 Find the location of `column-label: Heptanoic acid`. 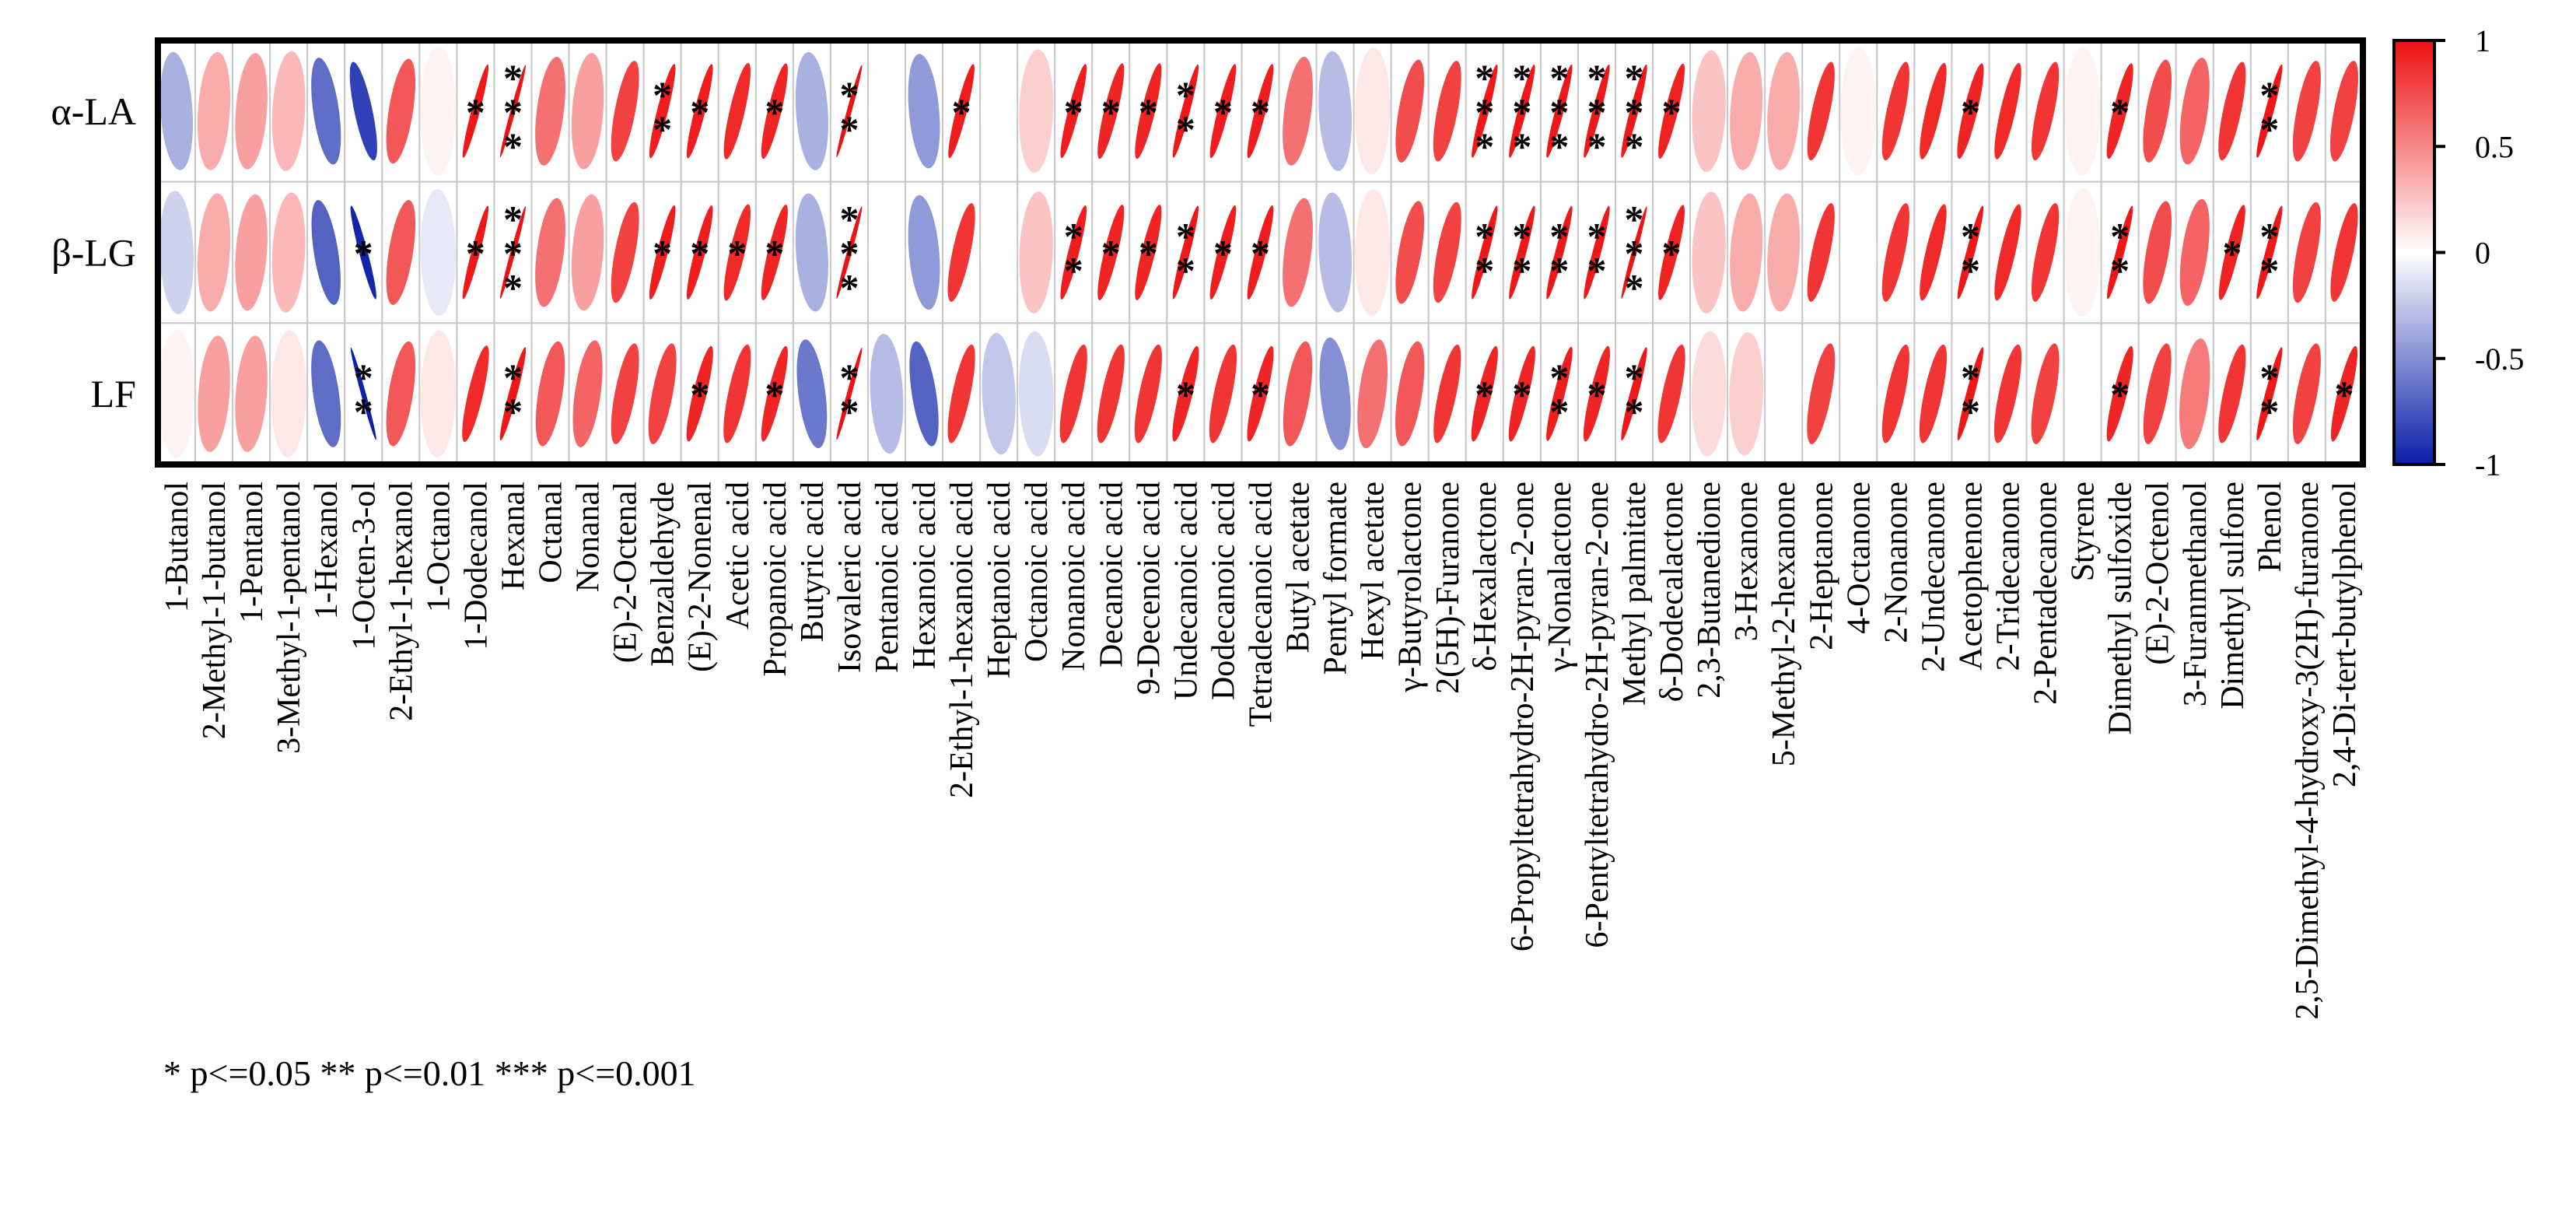

column-label: Heptanoic acid is located at coordinates (1000, 580).